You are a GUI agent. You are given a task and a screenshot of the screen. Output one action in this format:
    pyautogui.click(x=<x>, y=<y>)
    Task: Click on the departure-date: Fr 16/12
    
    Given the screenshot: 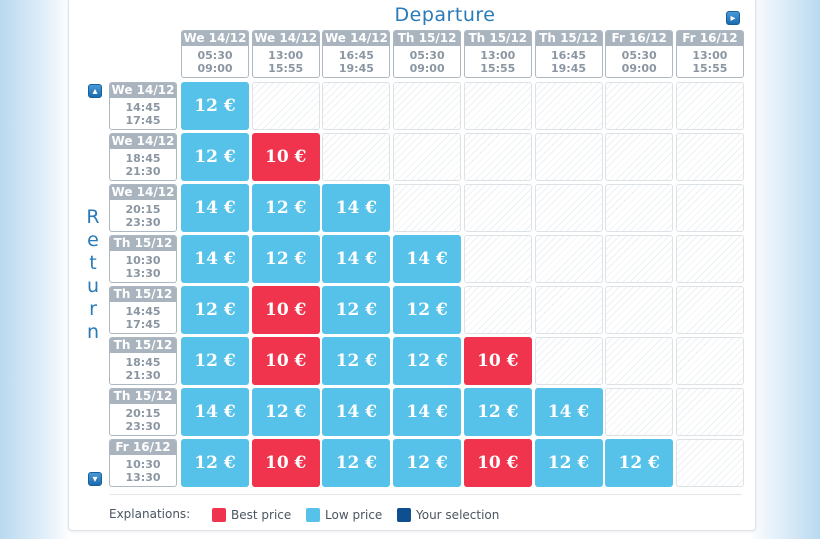 What is the action you would take?
    pyautogui.click(x=639, y=38)
    